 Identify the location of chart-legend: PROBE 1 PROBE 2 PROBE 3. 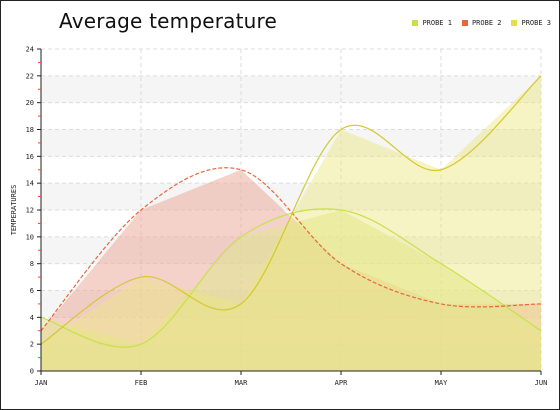
(481, 23).